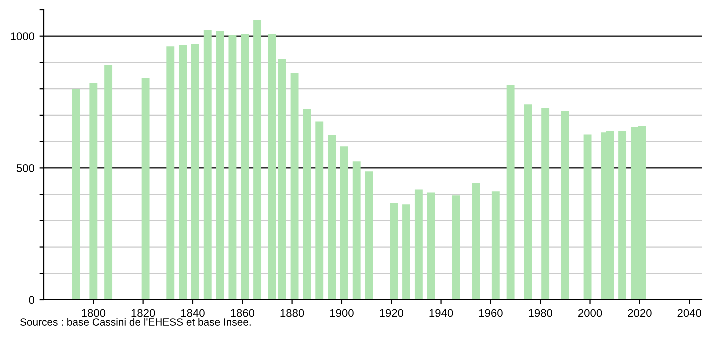 The height and width of the screenshot is (340, 710). Describe the element at coordinates (25, 168) in the screenshot. I see `y-tick-label: 500` at that location.